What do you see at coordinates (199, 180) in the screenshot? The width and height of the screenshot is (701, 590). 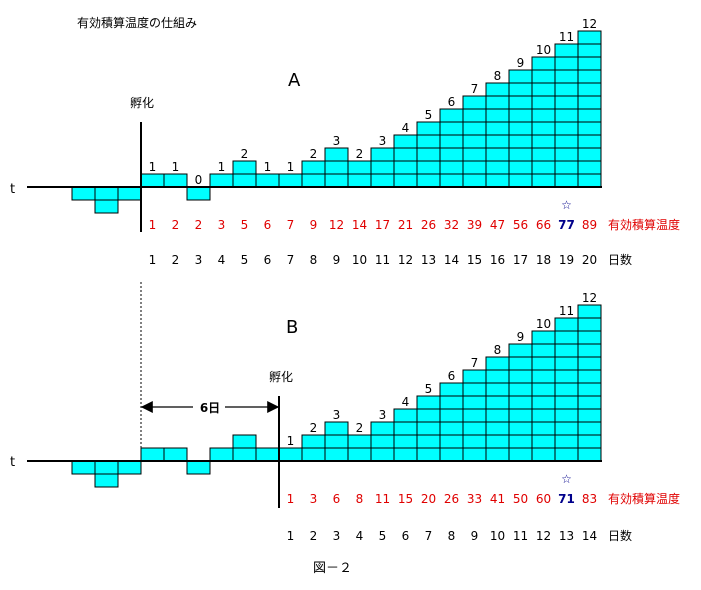 I see `daily-value-label: 0` at bounding box center [199, 180].